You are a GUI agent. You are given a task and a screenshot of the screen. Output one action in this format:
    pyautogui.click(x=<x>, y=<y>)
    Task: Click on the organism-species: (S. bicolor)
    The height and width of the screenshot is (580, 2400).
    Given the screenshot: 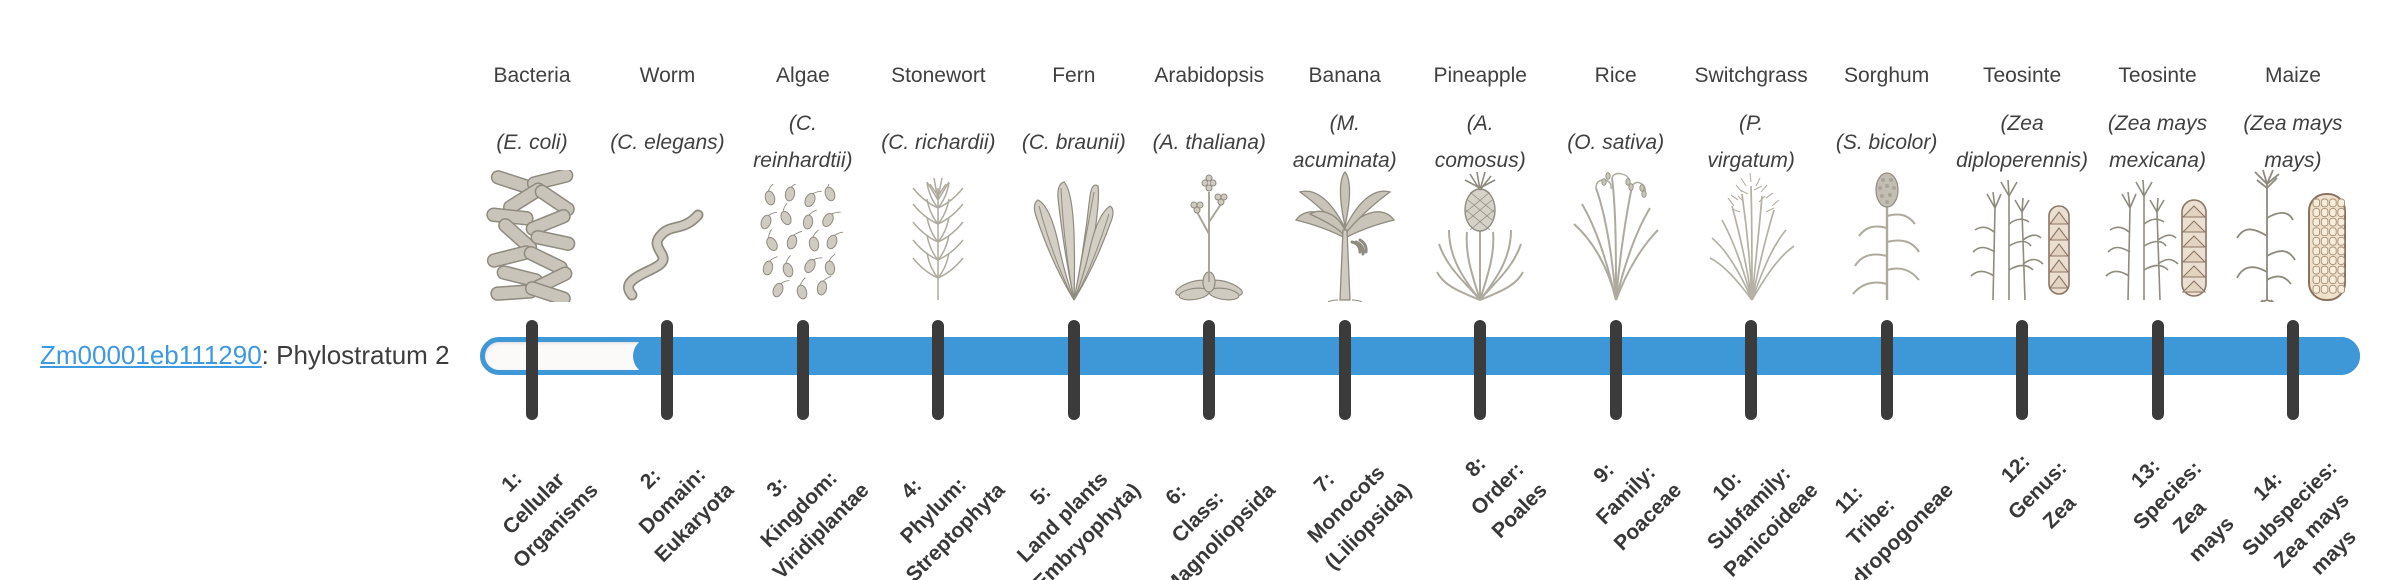 What is the action you would take?
    pyautogui.click(x=1886, y=142)
    